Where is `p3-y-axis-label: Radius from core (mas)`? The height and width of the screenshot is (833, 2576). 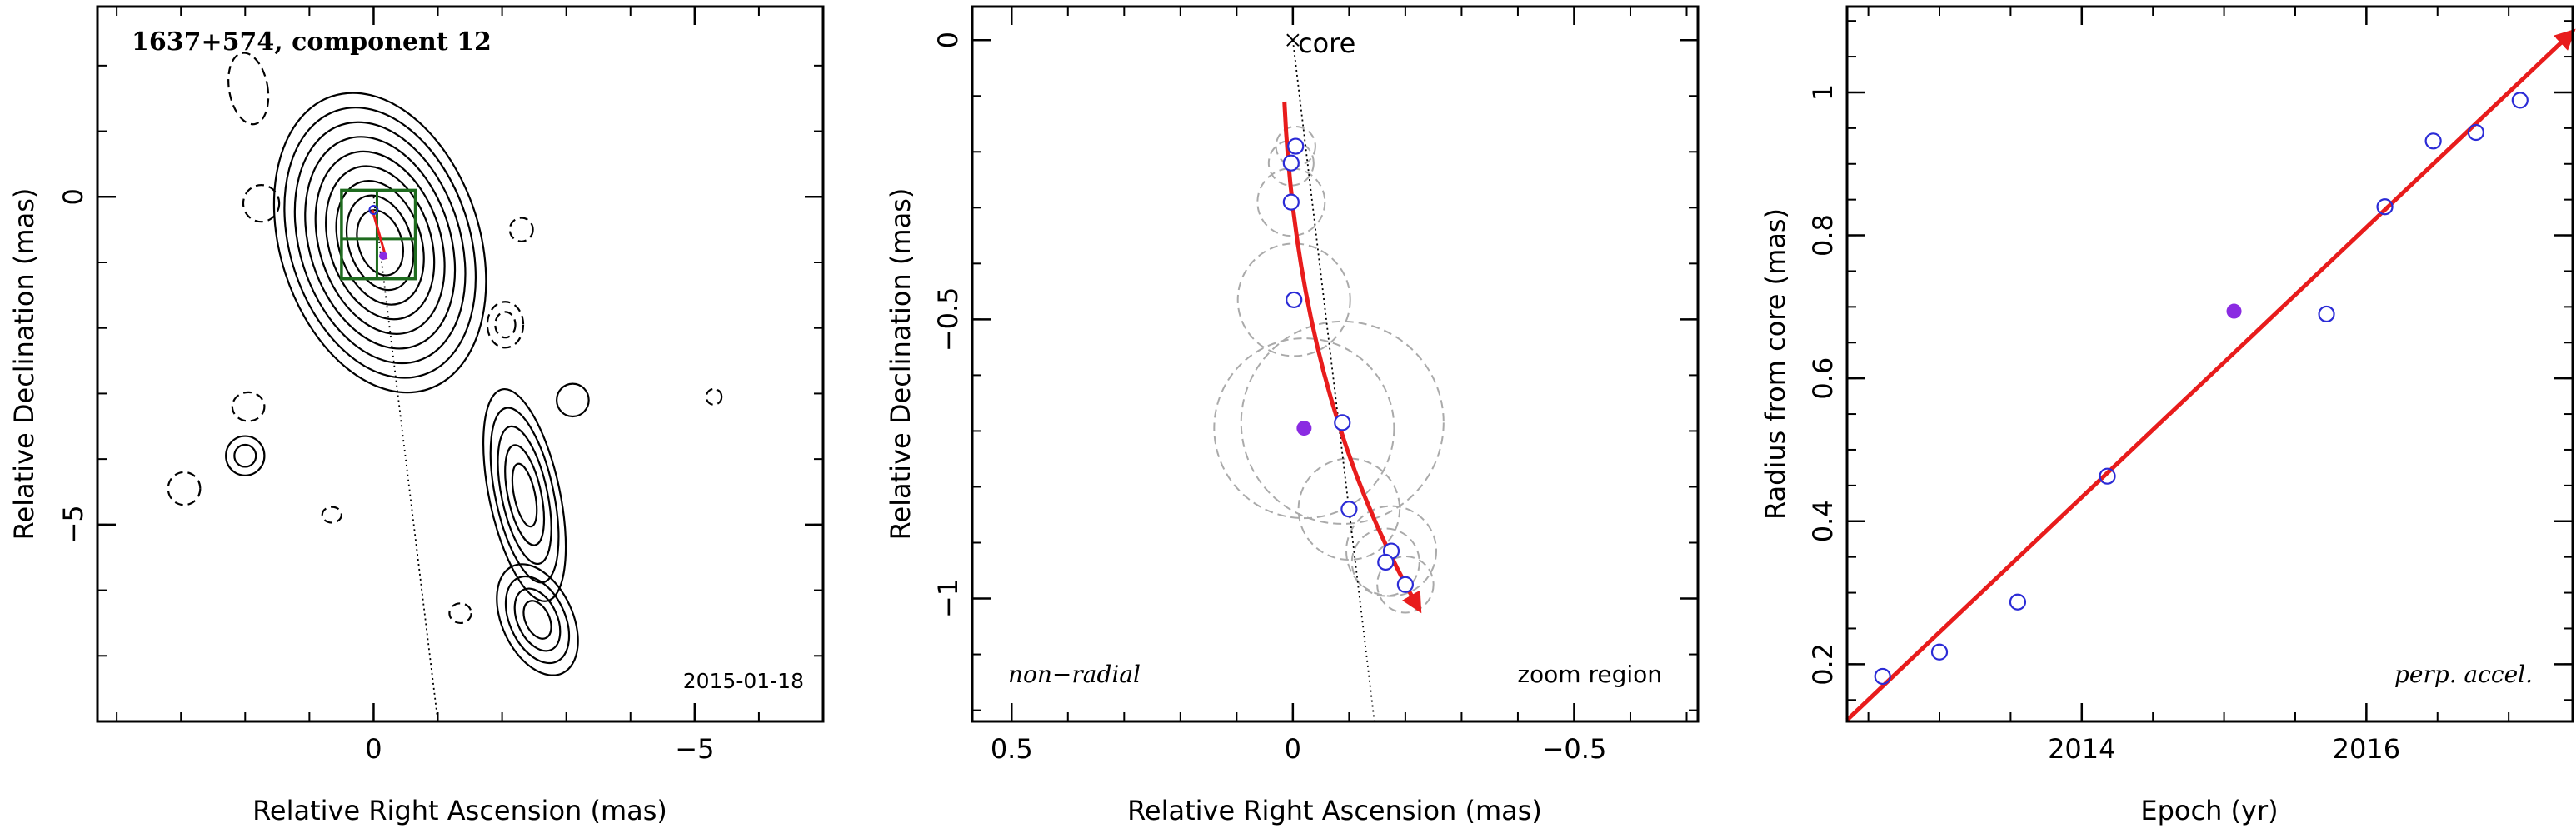 p3-y-axis-label: Radius from core (mas) is located at coordinates (1775, 364).